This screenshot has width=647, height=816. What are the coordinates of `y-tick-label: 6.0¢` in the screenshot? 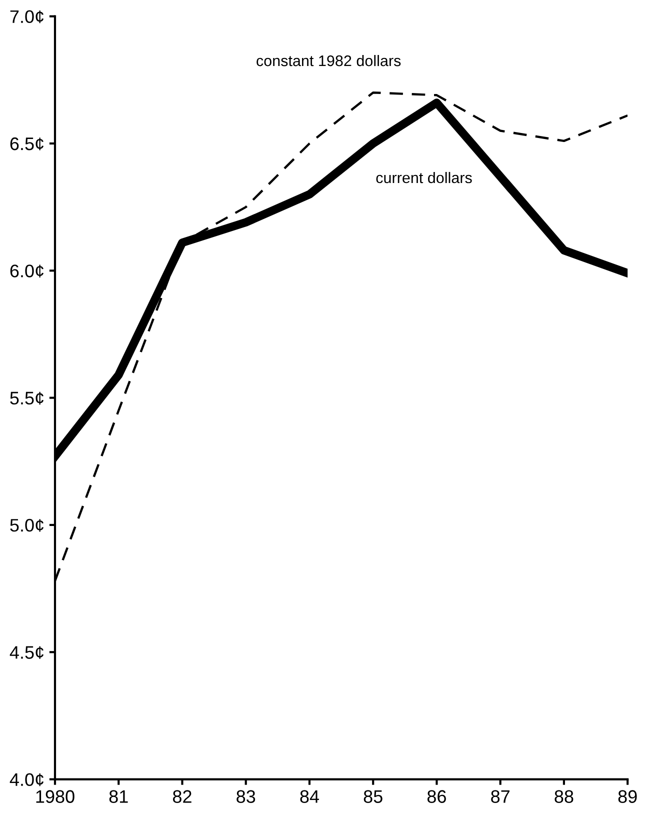 It's located at (27, 271).